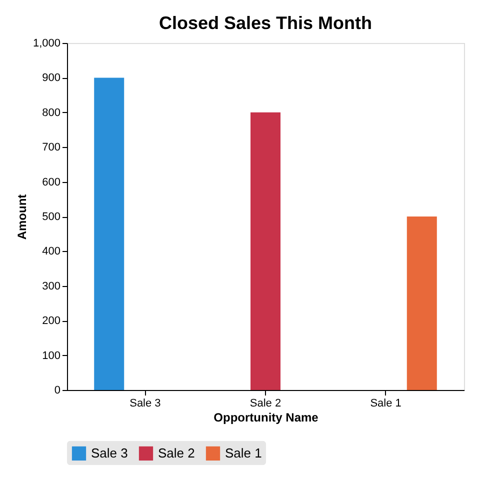  Describe the element at coordinates (266, 417) in the screenshot. I see `x-axis-title: Opportunity Name` at that location.